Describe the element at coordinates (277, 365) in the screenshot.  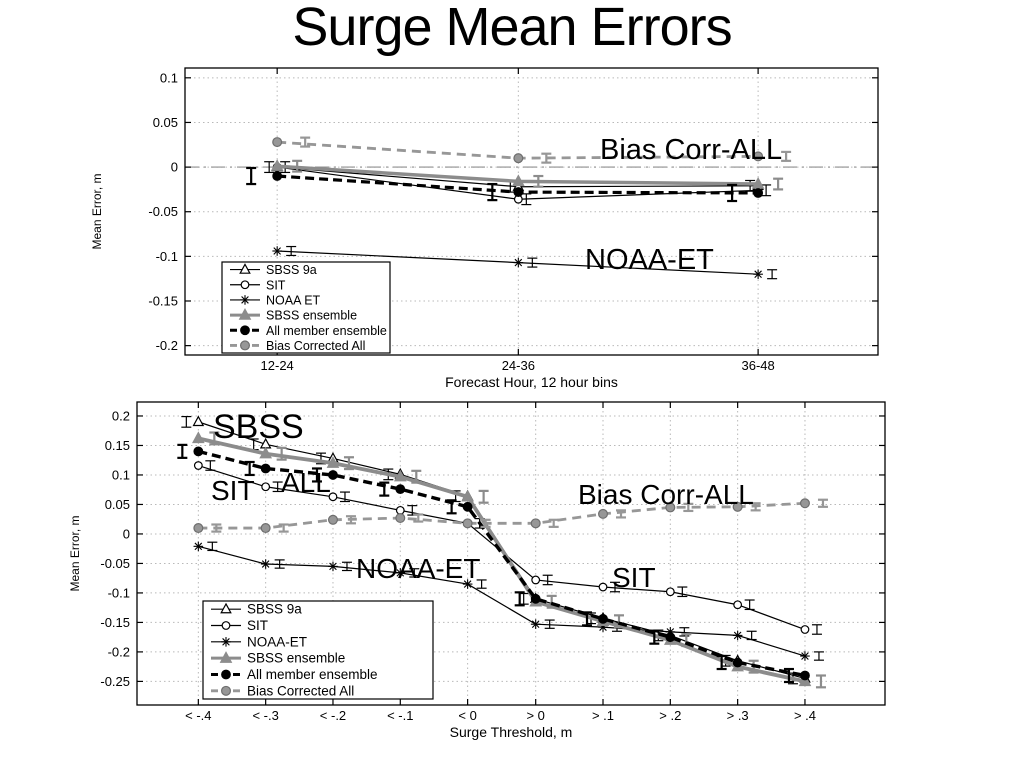
I see `svg-text: 12-24` at that location.